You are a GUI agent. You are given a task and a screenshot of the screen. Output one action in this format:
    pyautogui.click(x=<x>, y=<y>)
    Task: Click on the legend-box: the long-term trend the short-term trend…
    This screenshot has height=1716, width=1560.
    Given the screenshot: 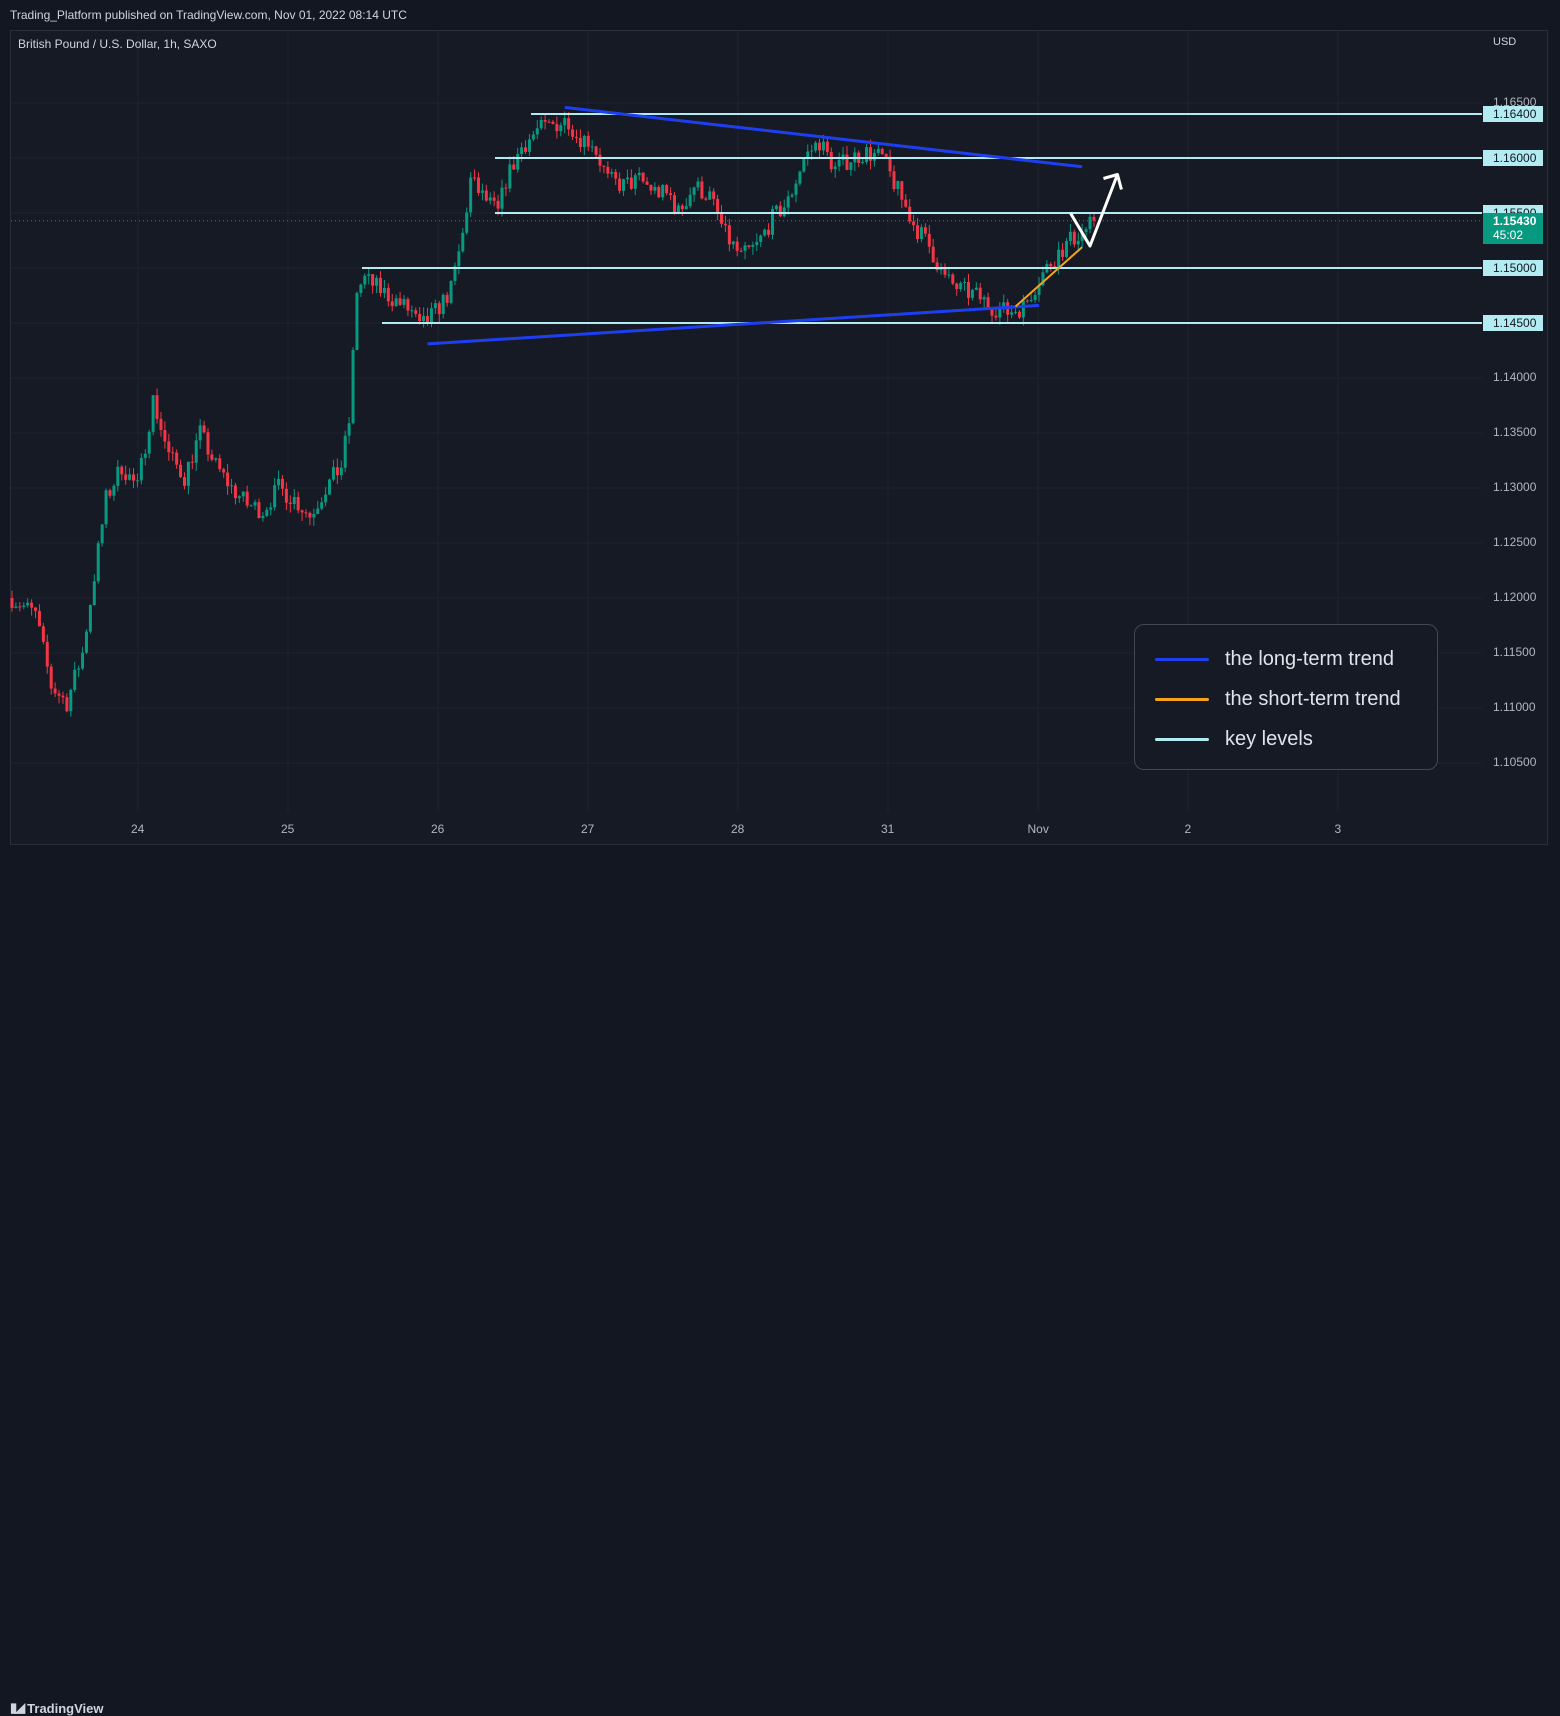 What is the action you would take?
    pyautogui.click(x=1286, y=697)
    